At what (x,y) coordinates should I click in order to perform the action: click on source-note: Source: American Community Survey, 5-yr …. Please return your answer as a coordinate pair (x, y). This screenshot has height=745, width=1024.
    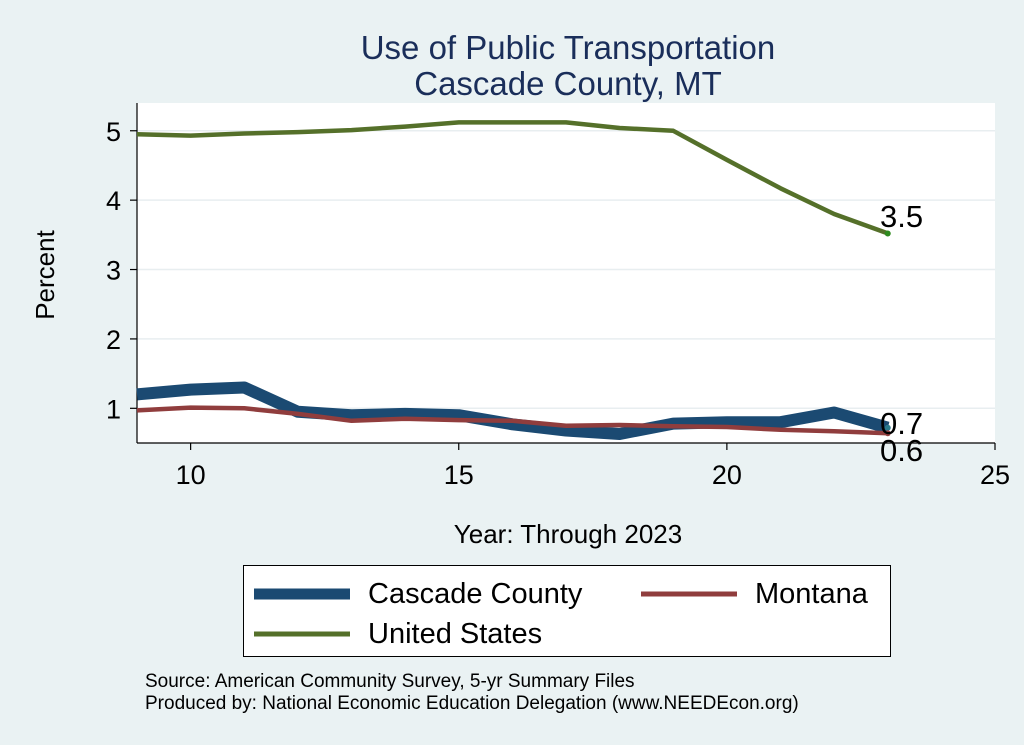
    Looking at the image, I should click on (472, 693).